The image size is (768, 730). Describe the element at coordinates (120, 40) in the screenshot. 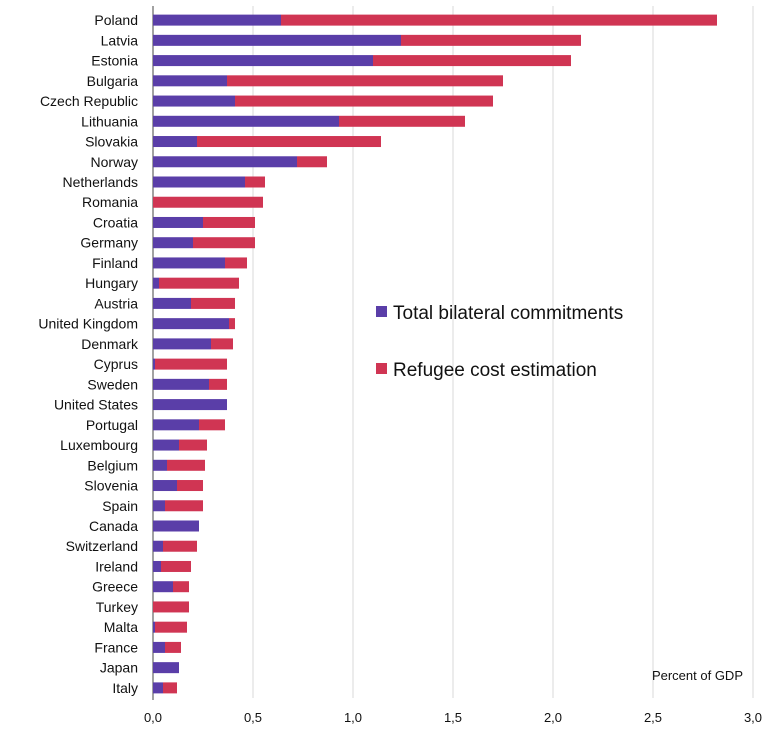

I see `category-label: Latvia` at that location.